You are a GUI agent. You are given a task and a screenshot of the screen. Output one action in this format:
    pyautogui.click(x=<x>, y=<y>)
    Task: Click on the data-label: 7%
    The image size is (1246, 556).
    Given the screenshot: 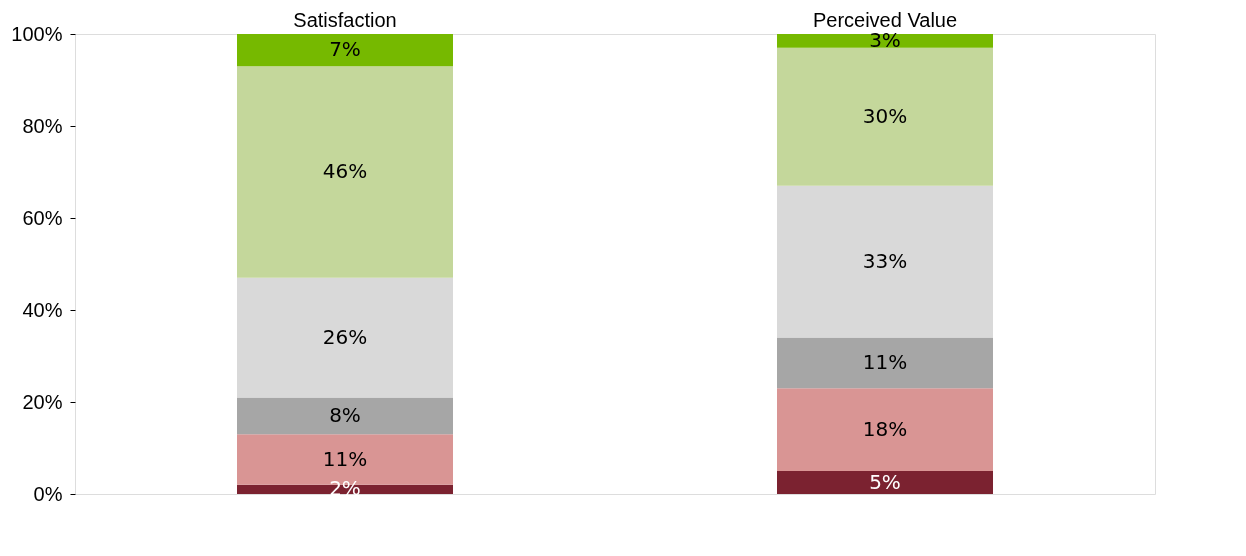 What is the action you would take?
    pyautogui.click(x=345, y=49)
    